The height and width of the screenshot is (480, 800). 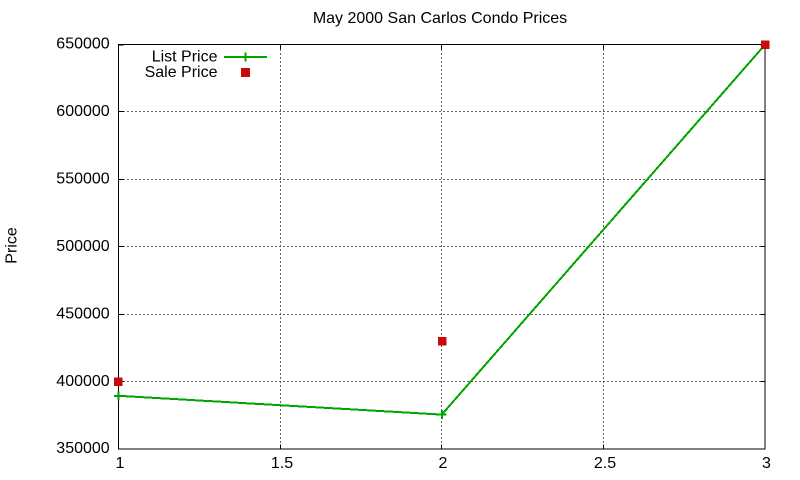 I want to click on svg-text: Sale Price, so click(x=181, y=72).